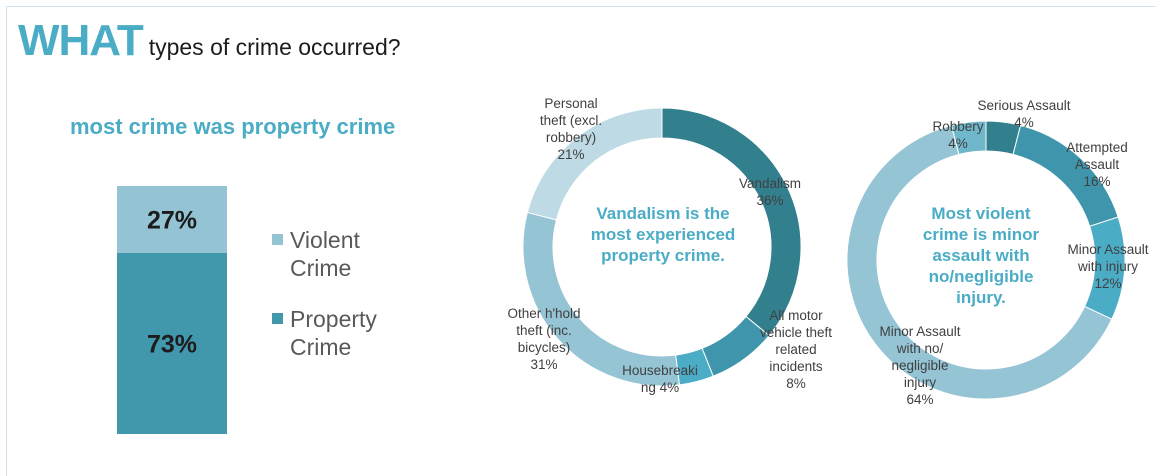  I want to click on center-line: Vandalism is the, so click(663, 213).